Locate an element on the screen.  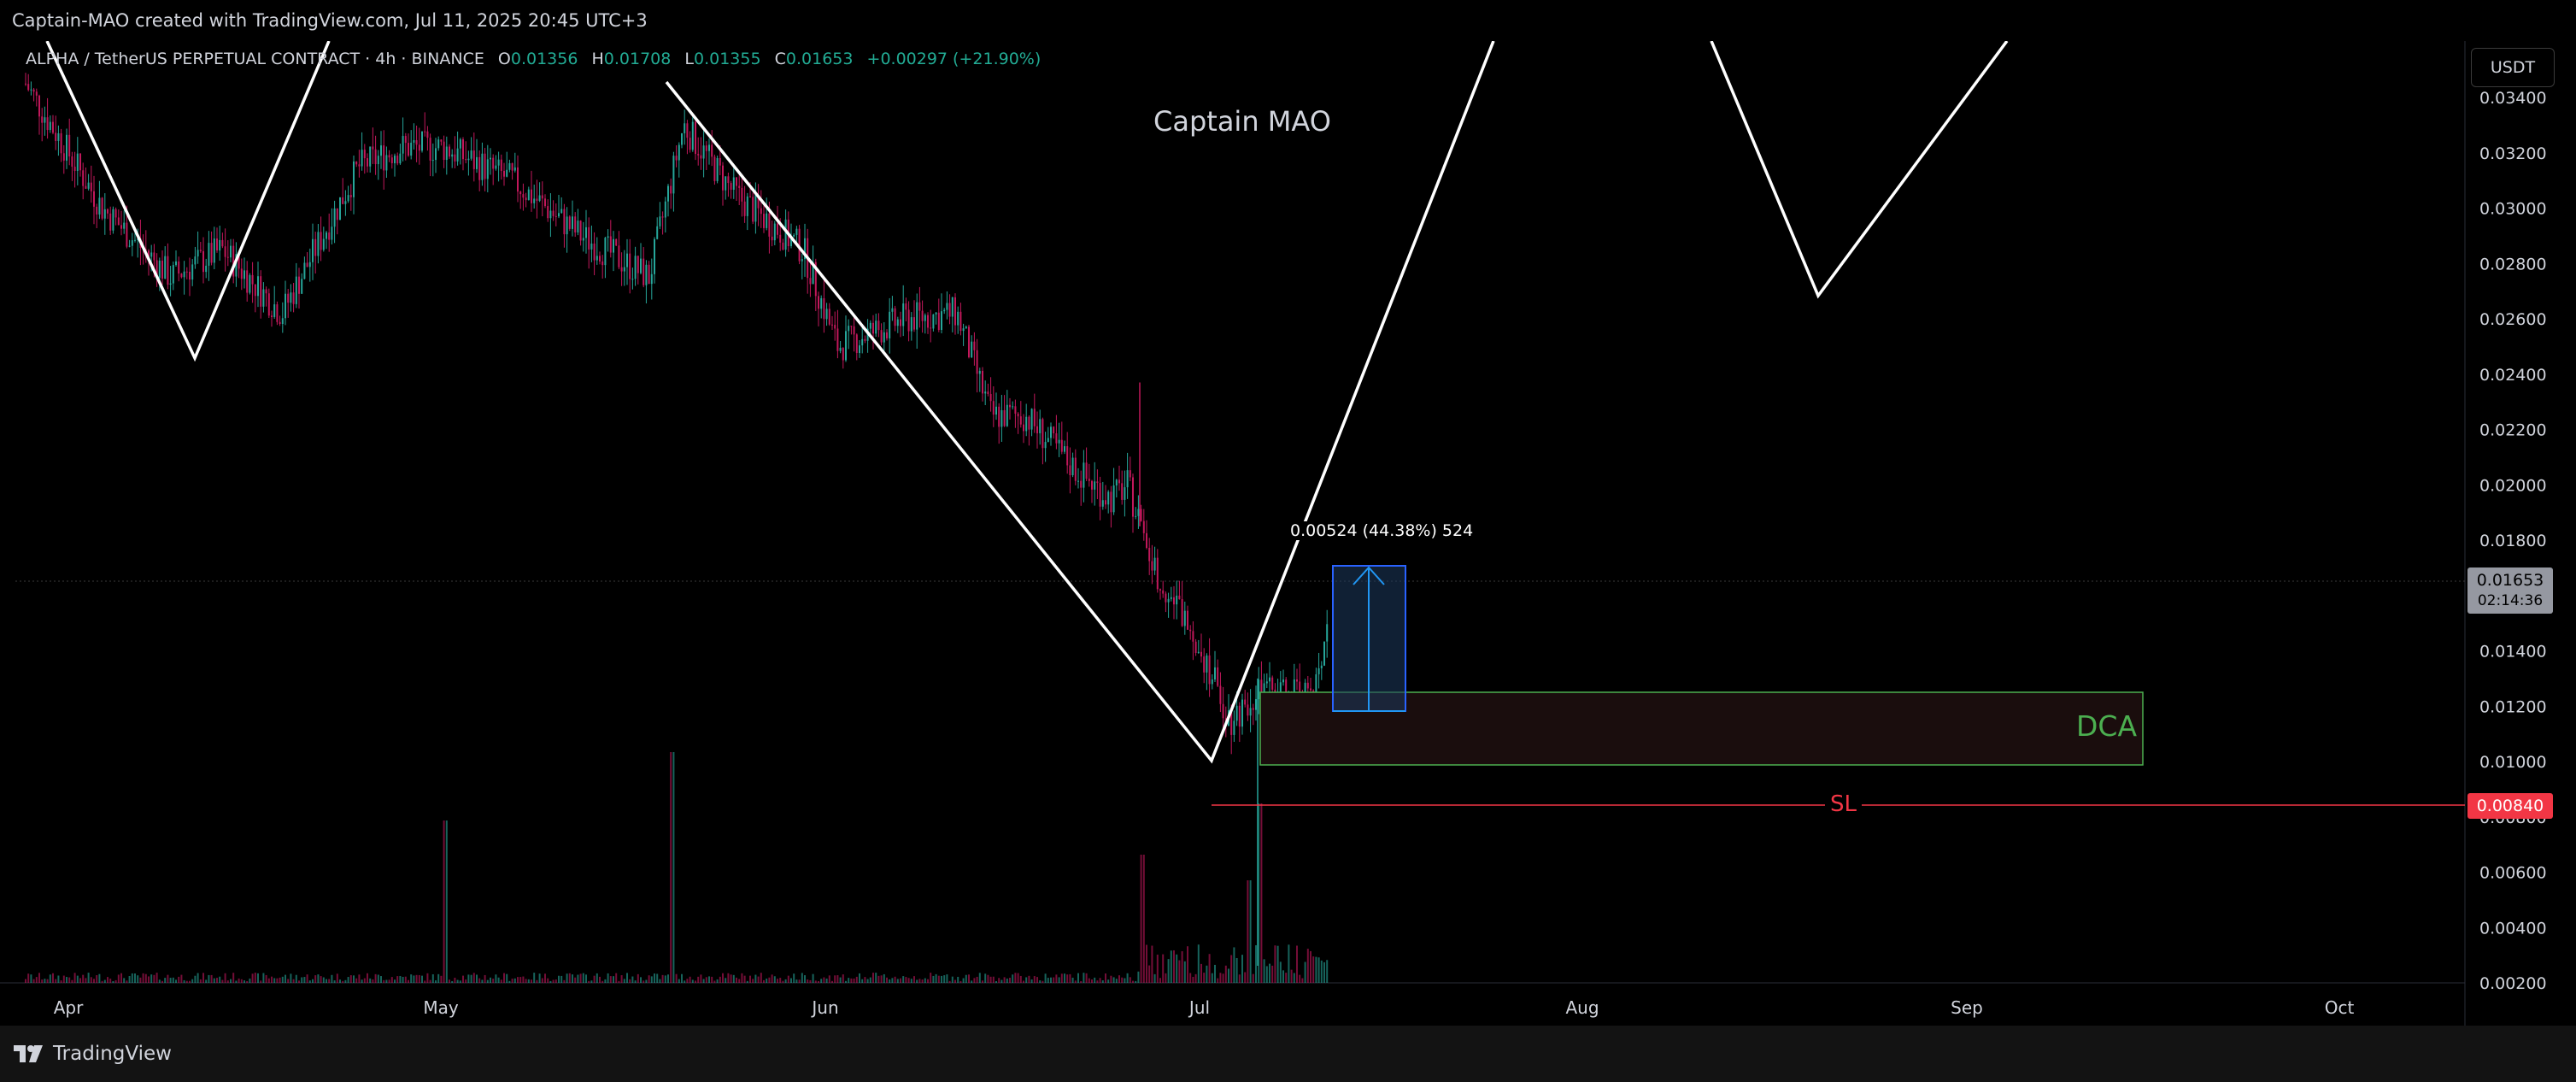
tradingview-brand: TradingView is located at coordinates (93, 1054).